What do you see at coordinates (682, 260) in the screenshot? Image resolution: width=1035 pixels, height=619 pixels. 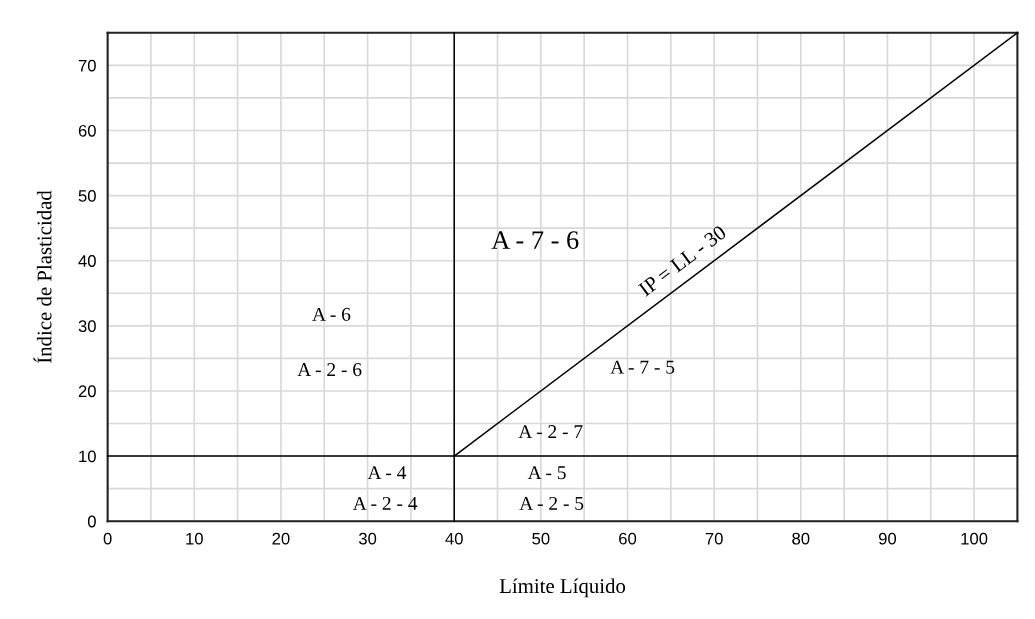 I see `text: IP = LL - 30` at bounding box center [682, 260].